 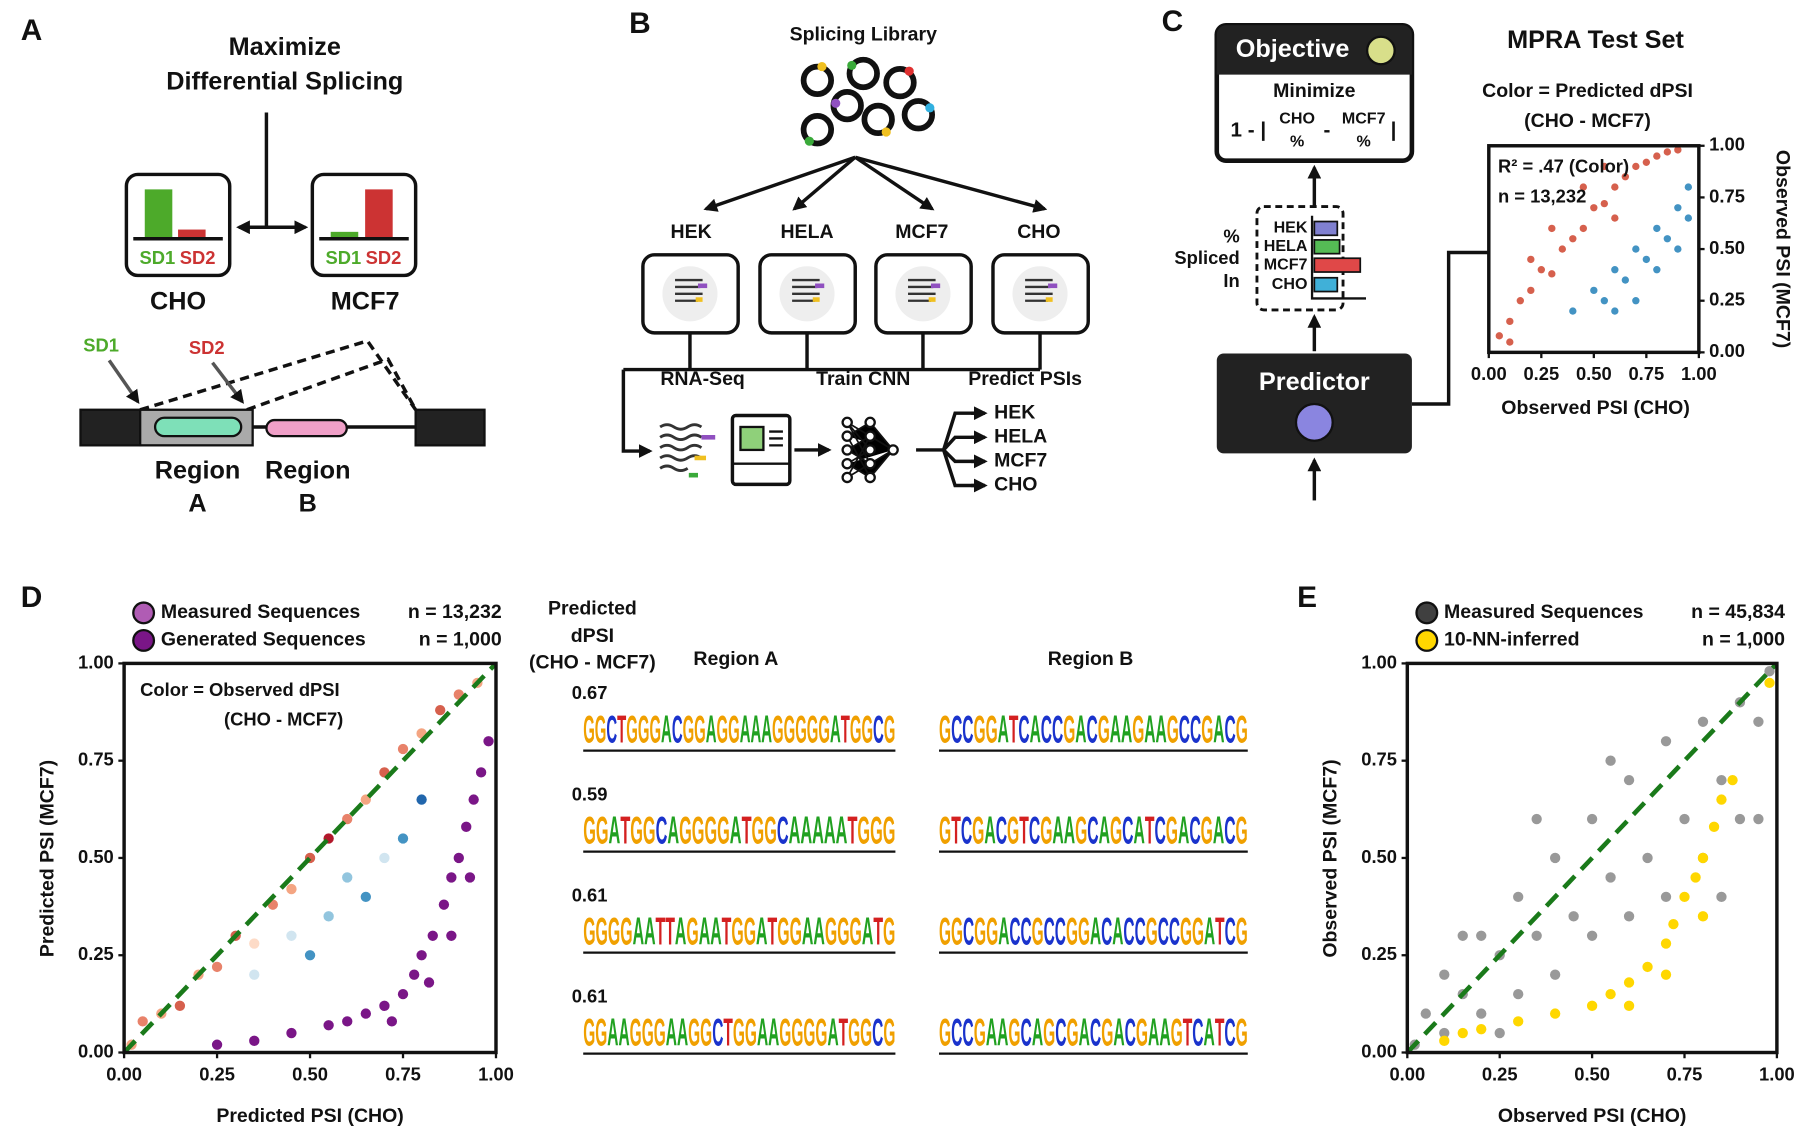 What do you see at coordinates (1314, 91) in the screenshot?
I see `objective-goal: Minimize` at bounding box center [1314, 91].